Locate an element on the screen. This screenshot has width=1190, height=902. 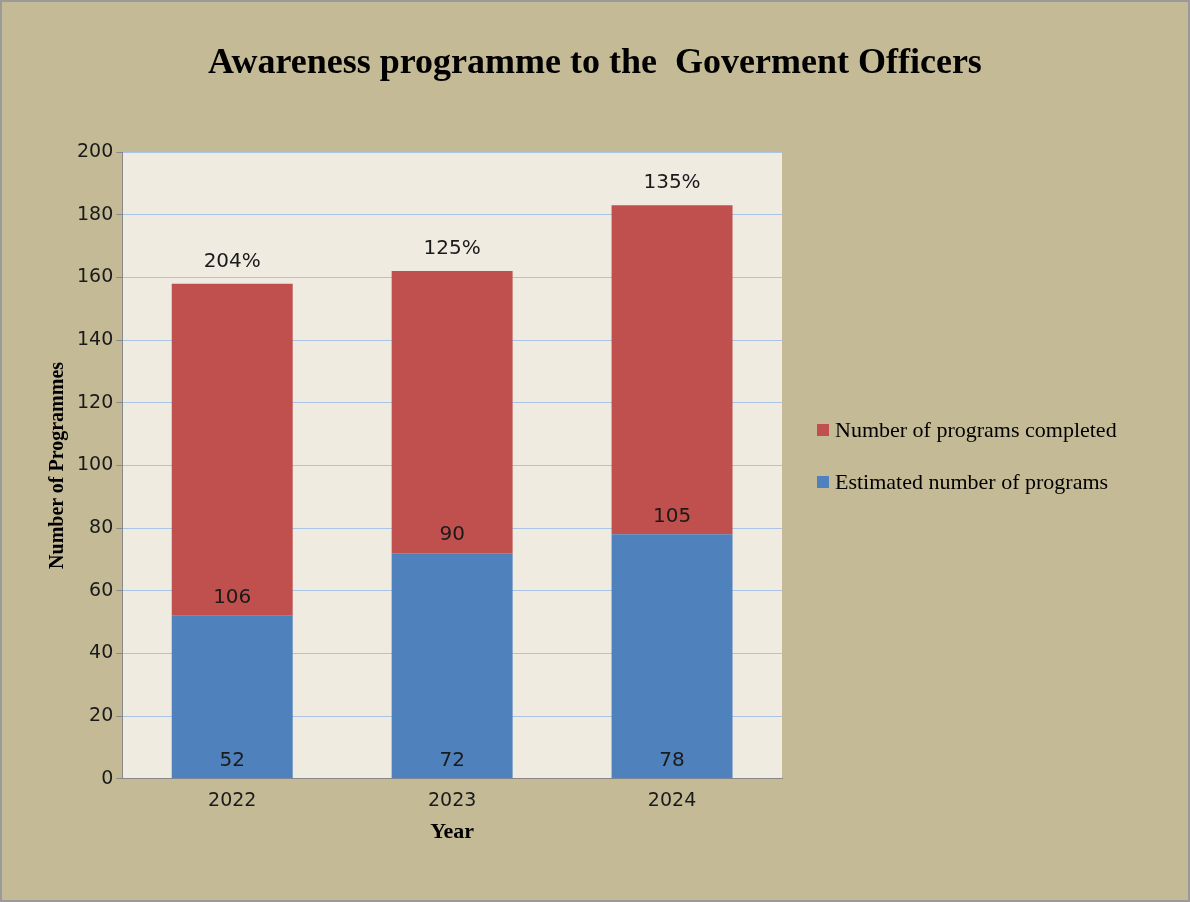
y-tick-label: 120 is located at coordinates (95, 400).